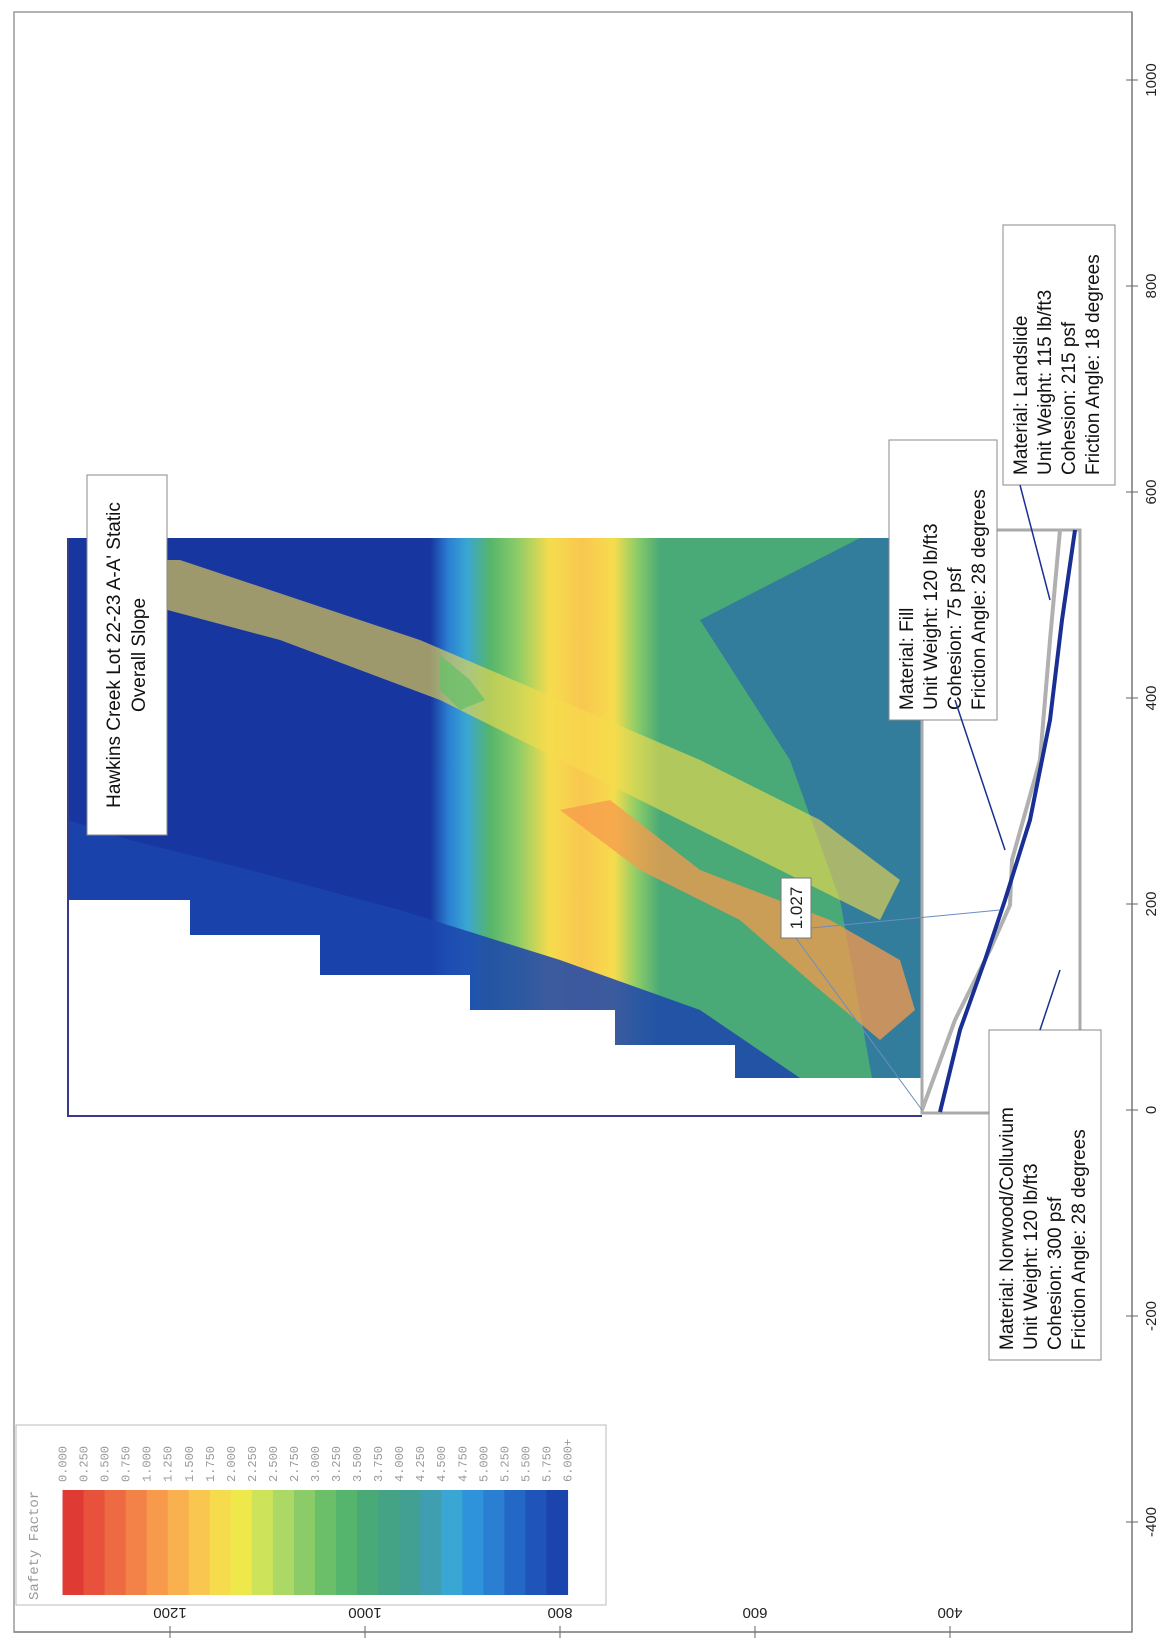  Describe the element at coordinates (1007, 1228) in the screenshot. I see `norwood-name: Material: Norwood/Colluvium` at that location.